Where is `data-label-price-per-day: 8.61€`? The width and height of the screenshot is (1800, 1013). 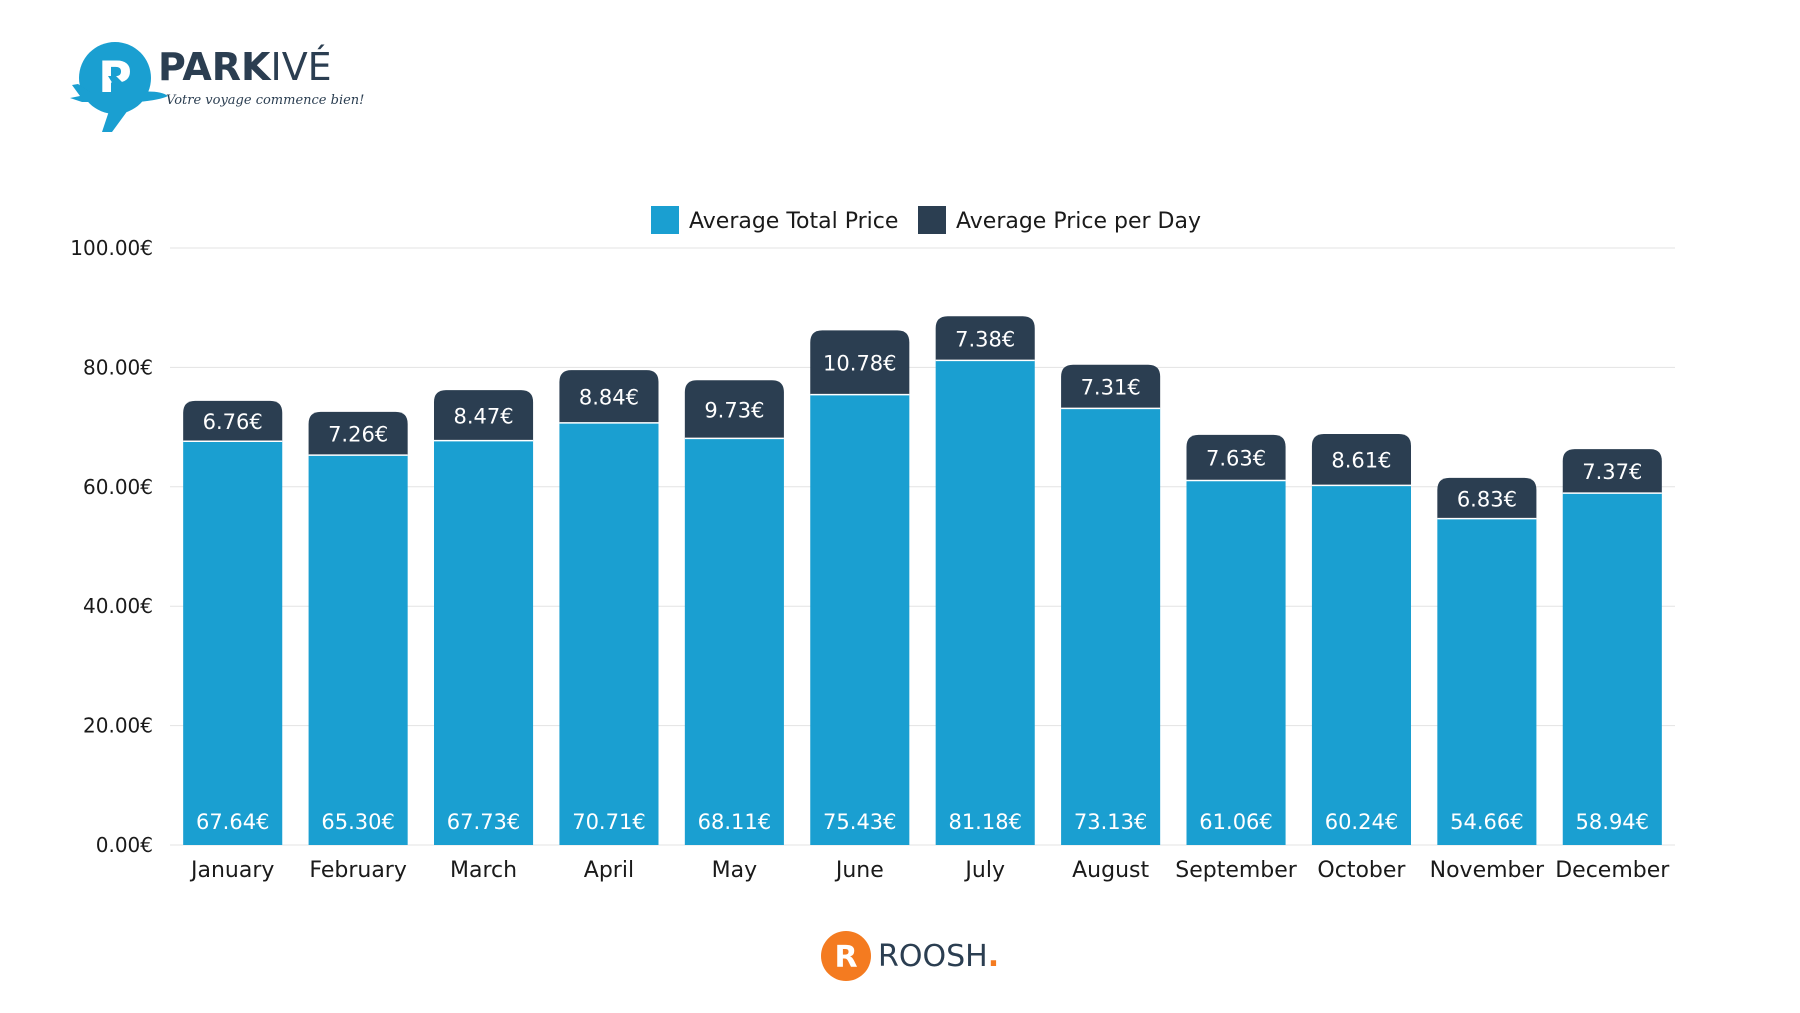
data-label-price-per-day: 8.61€ is located at coordinates (1361, 461).